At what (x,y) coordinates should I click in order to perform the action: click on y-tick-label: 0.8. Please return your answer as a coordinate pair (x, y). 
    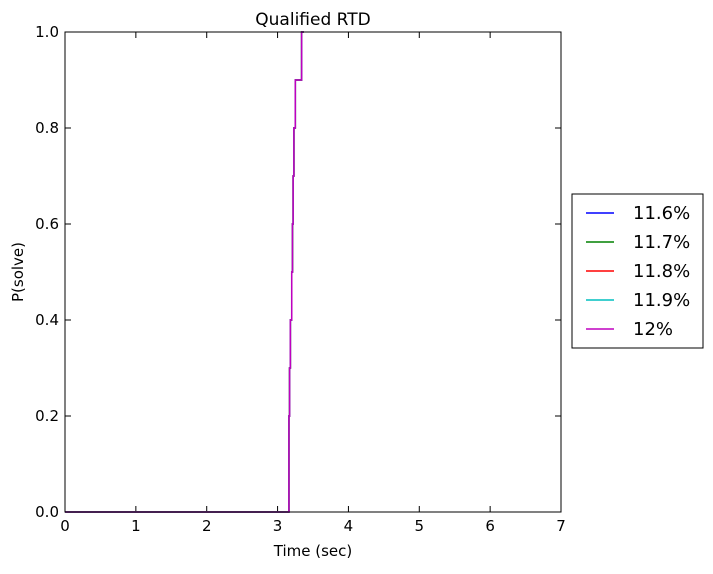
    Looking at the image, I should click on (47, 128).